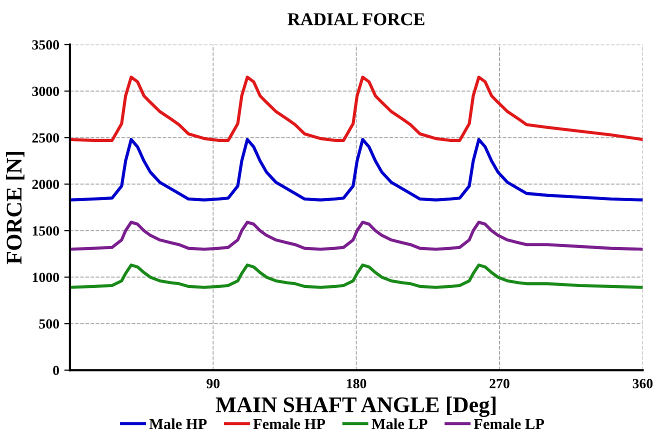  Describe the element at coordinates (45, 45) in the screenshot. I see `y-tick-label: 3500` at that location.